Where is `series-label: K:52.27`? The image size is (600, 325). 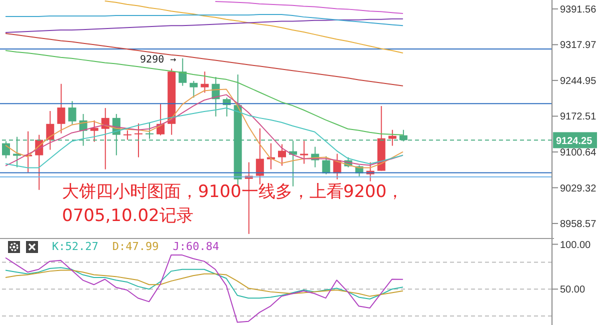
series-label: K:52.27 is located at coordinates (75, 246).